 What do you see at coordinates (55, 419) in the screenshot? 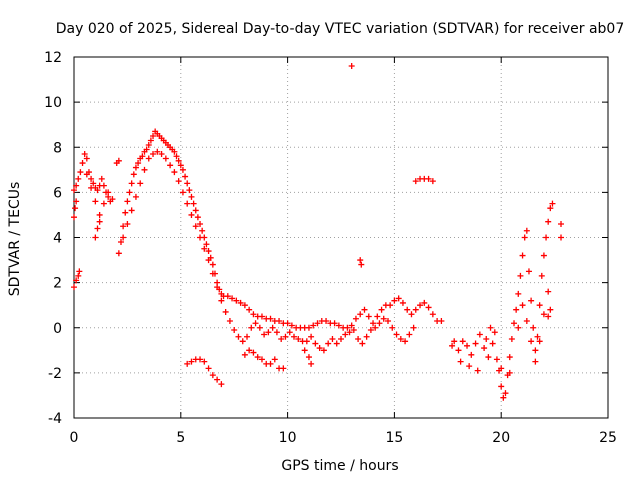
I see `y-tick-label: -4` at bounding box center [55, 419].